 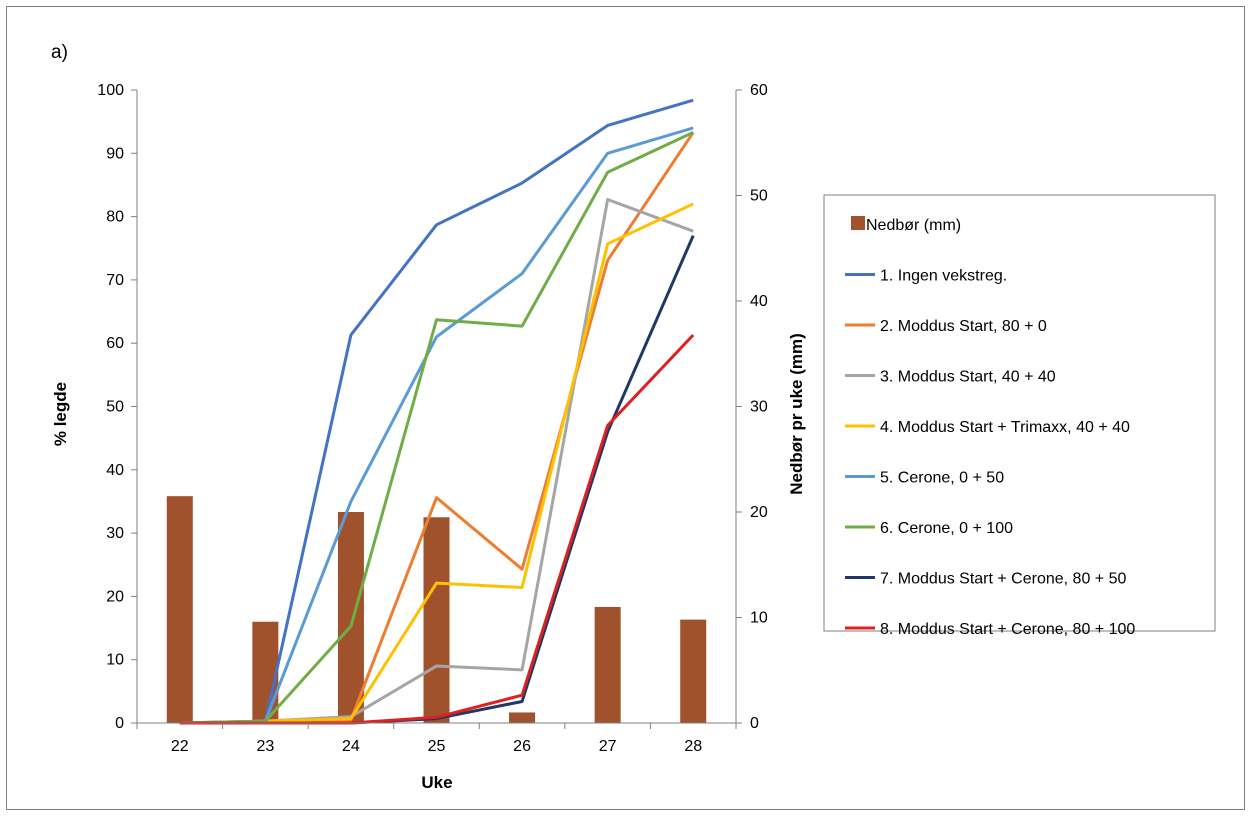 I want to click on y-left-tick-label: 30, so click(x=115, y=533).